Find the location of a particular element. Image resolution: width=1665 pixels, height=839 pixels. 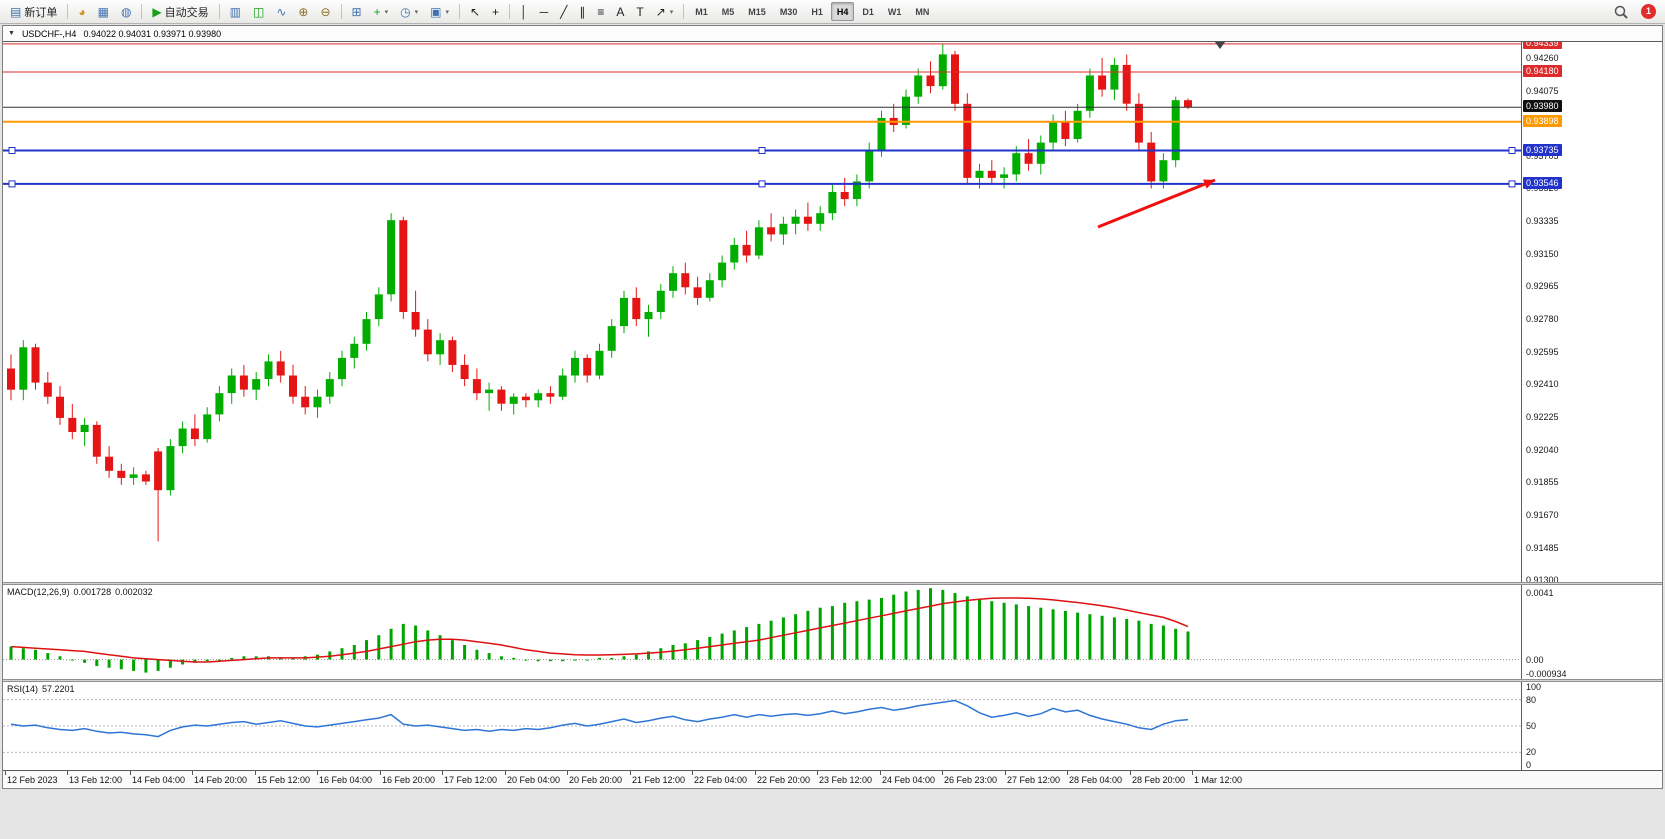

shift-marker-icon is located at coordinates (1220, 45).